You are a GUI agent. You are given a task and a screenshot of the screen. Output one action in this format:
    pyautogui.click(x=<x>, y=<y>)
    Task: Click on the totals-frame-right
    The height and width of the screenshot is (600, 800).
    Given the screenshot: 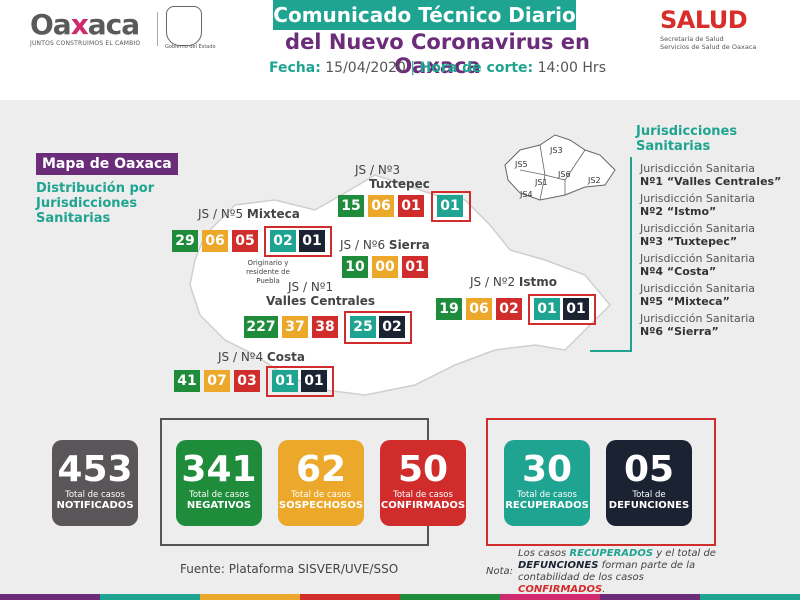 What is the action you would take?
    pyautogui.click(x=601, y=482)
    